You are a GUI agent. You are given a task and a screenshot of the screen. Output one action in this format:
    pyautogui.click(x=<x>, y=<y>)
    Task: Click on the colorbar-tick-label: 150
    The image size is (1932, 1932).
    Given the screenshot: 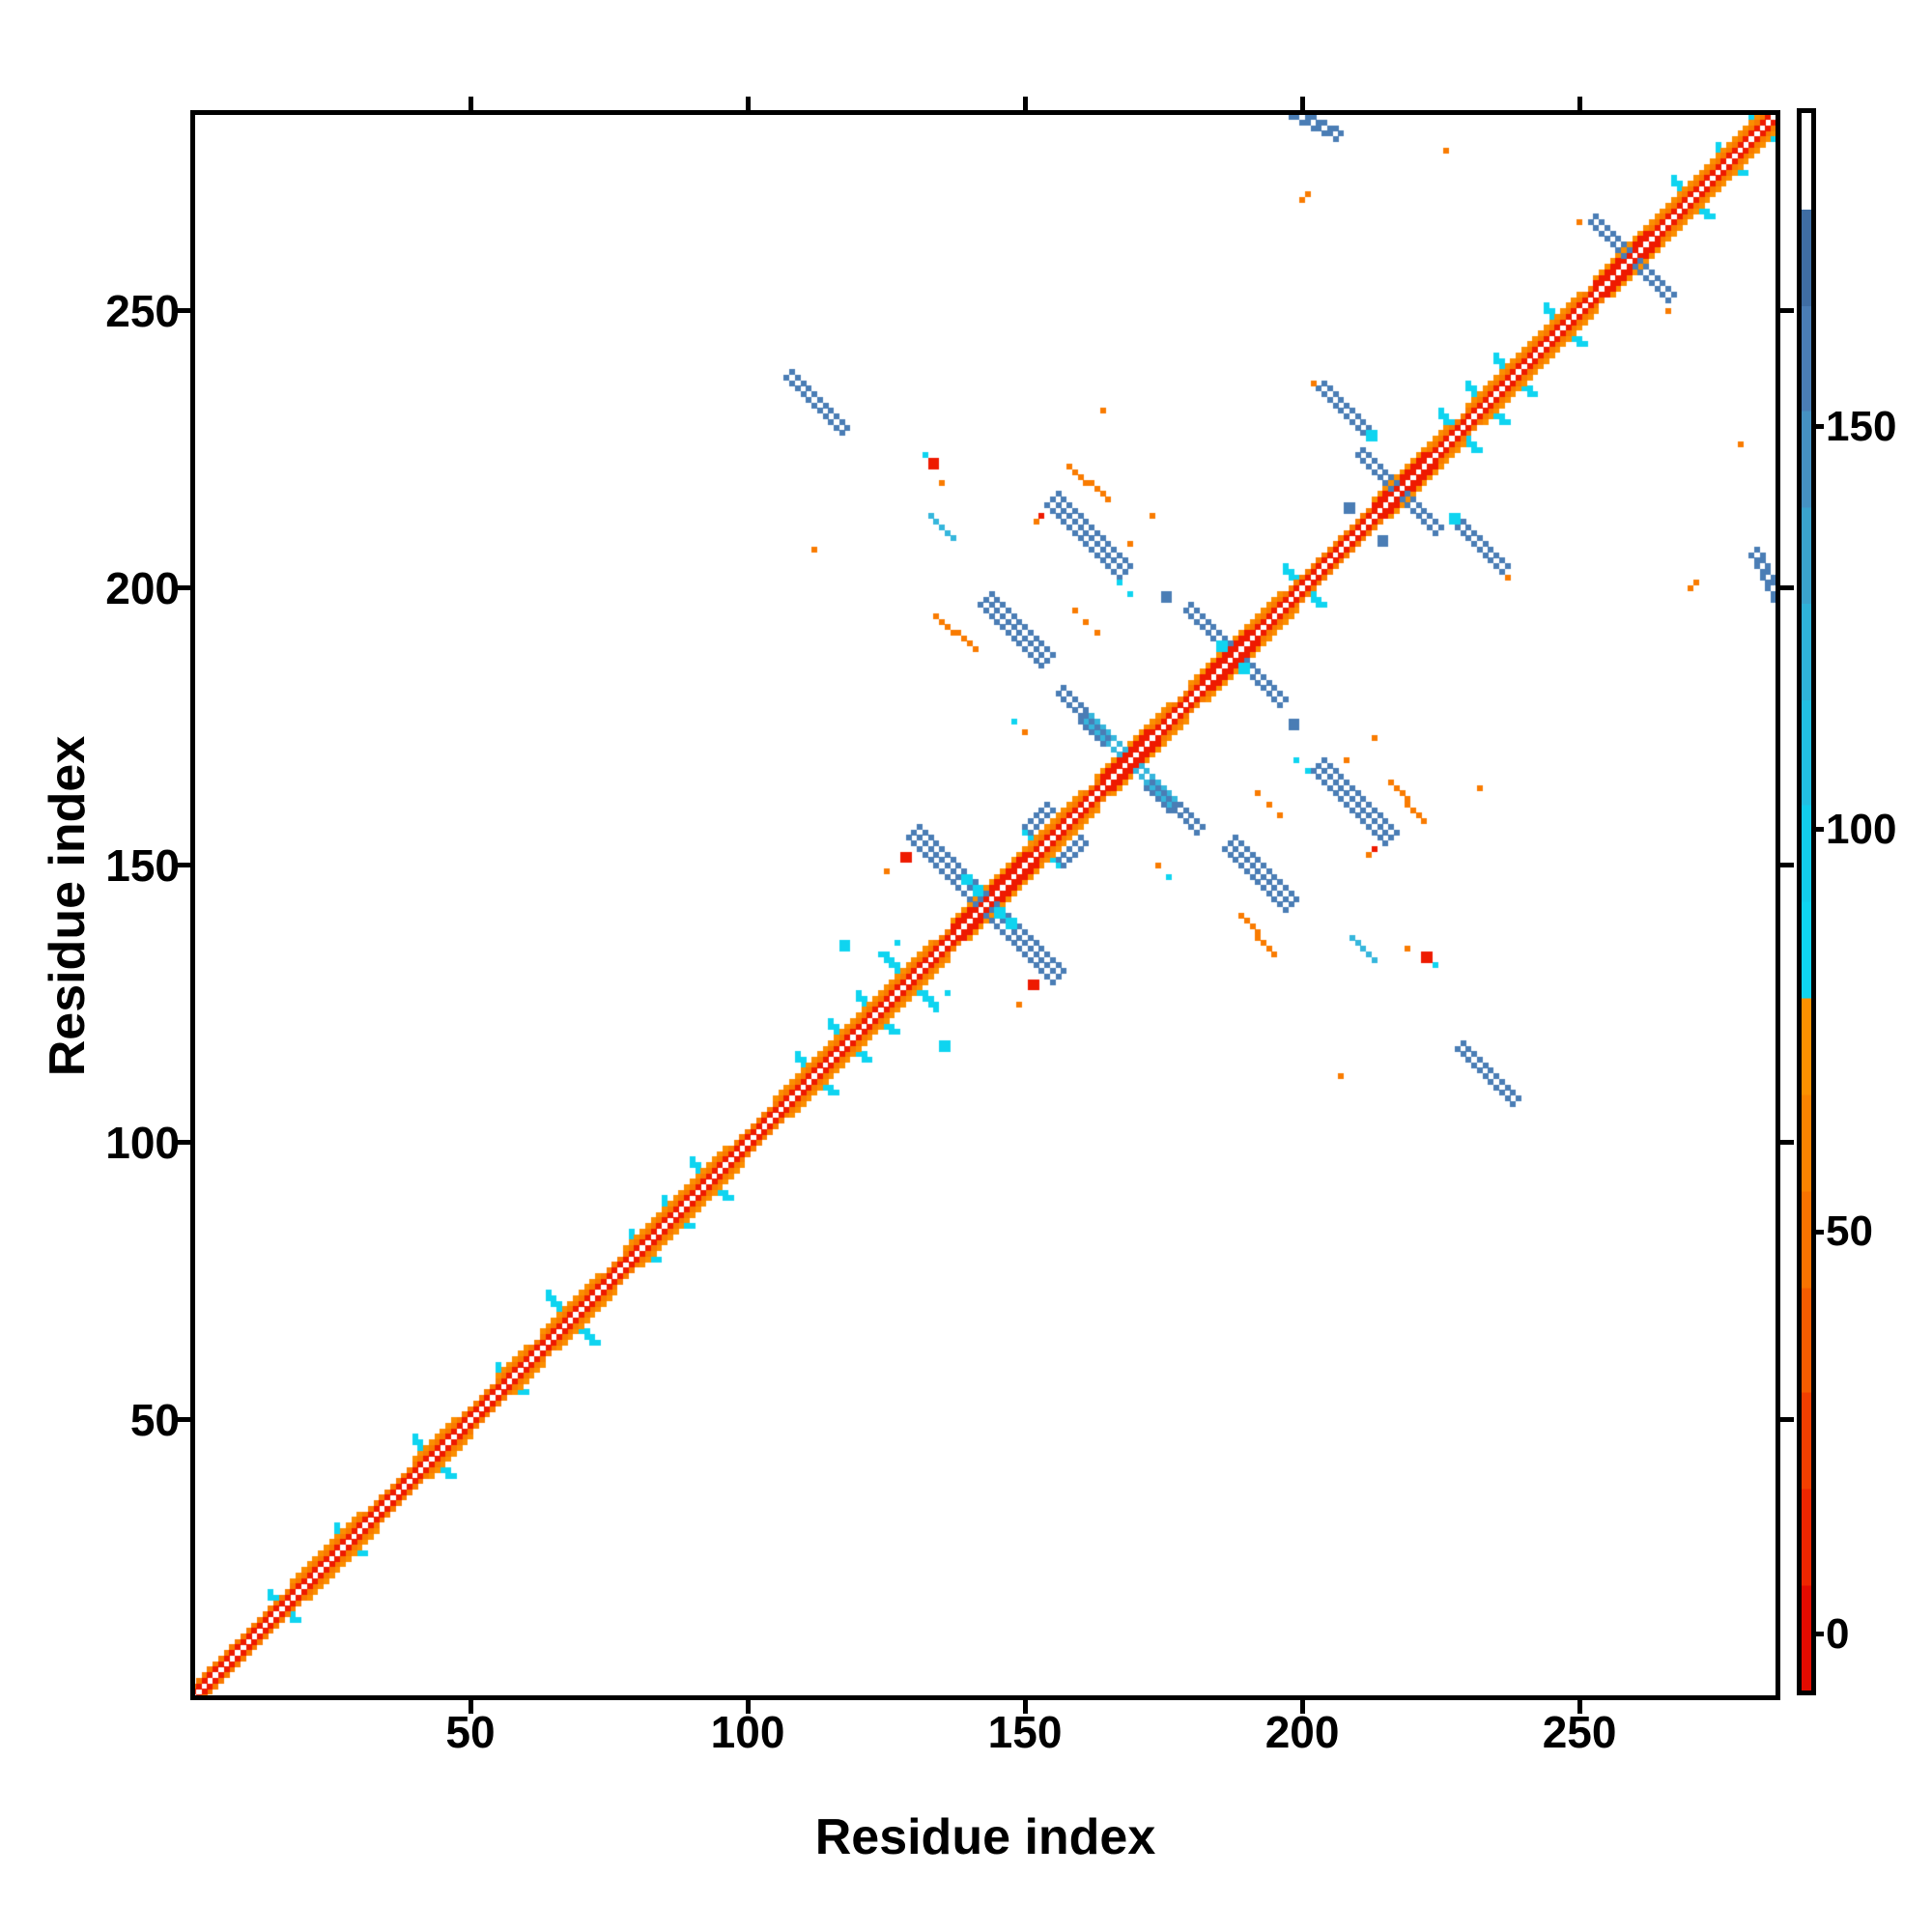 What is the action you would take?
    pyautogui.click(x=1861, y=426)
    